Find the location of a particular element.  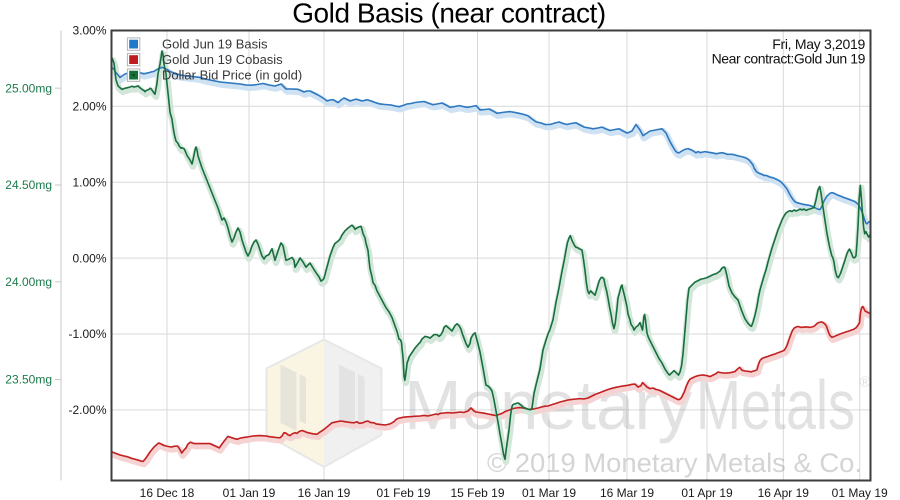

svg-text: 01 Jan 19 is located at coordinates (249, 493).